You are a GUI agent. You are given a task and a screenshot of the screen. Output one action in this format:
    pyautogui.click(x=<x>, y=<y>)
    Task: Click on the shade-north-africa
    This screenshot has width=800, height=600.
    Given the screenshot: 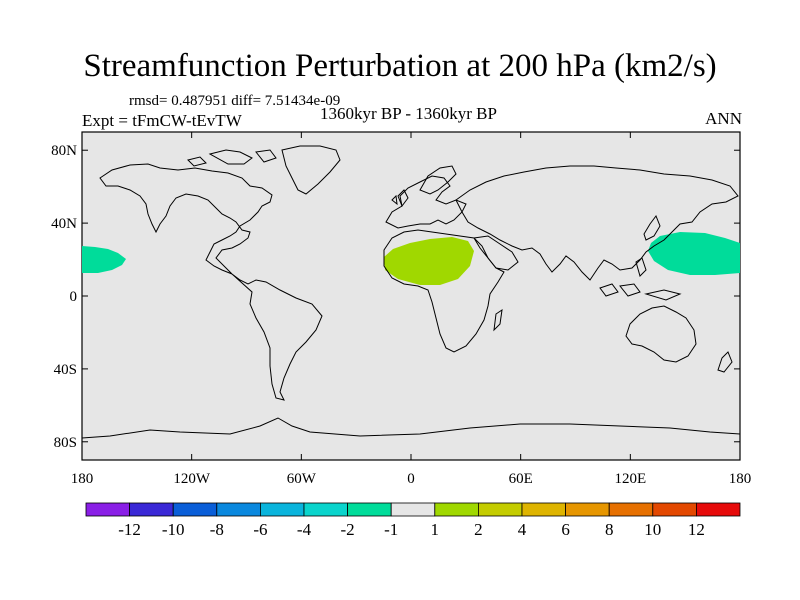 What is the action you would take?
    pyautogui.click(x=429, y=261)
    